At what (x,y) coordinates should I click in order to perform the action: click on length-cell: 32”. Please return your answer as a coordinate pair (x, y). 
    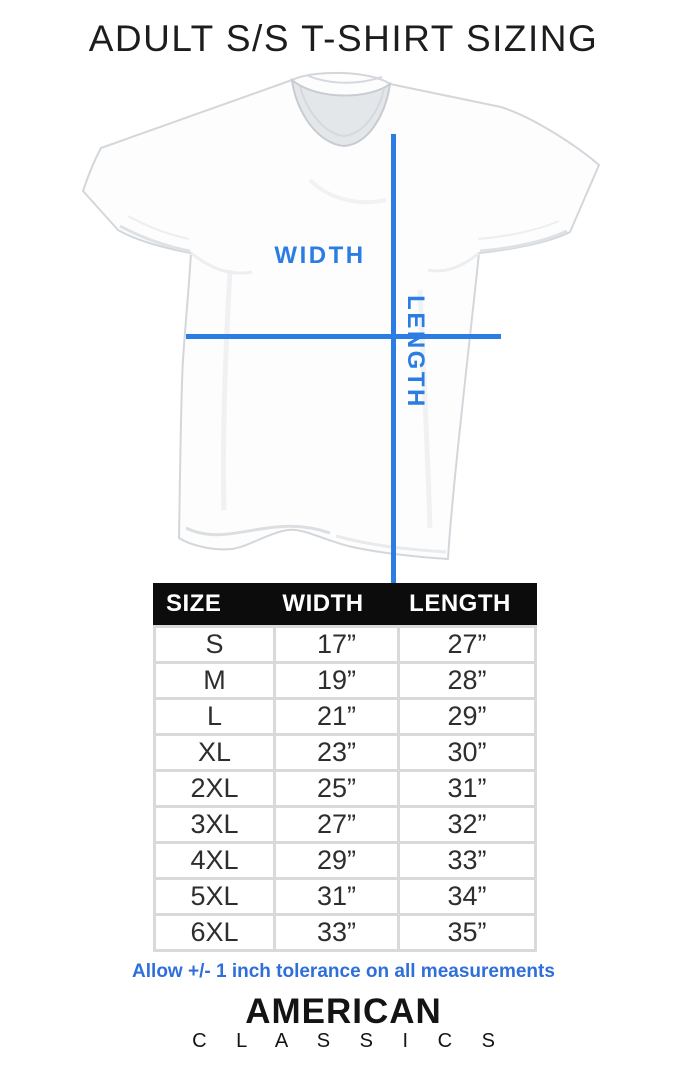
    Looking at the image, I should click on (467, 824).